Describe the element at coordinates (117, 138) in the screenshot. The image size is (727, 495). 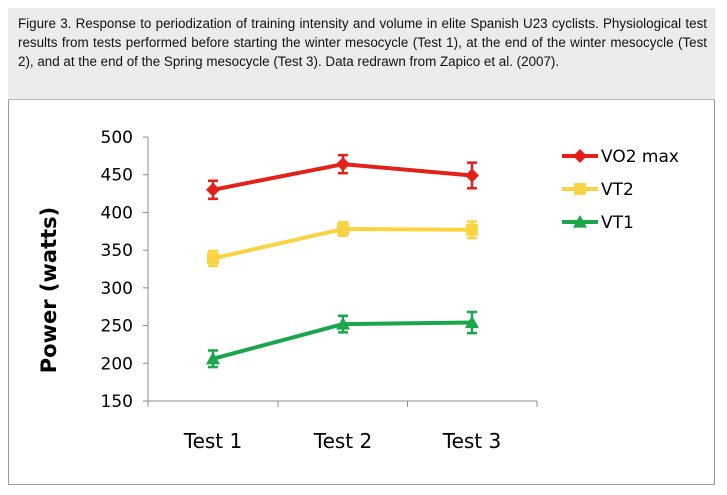
I see `y-tick-label: 500` at that location.